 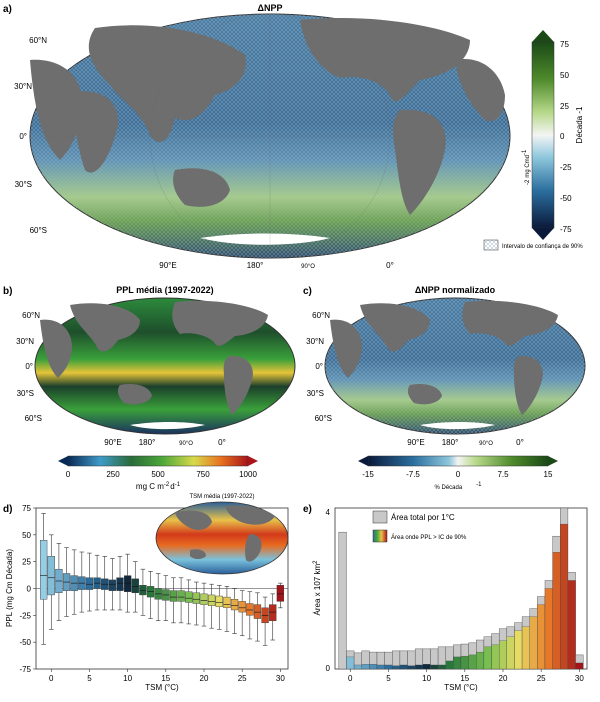 What do you see at coordinates (464, 678) in the screenshot?
I see `x-tick-label: 15` at bounding box center [464, 678].